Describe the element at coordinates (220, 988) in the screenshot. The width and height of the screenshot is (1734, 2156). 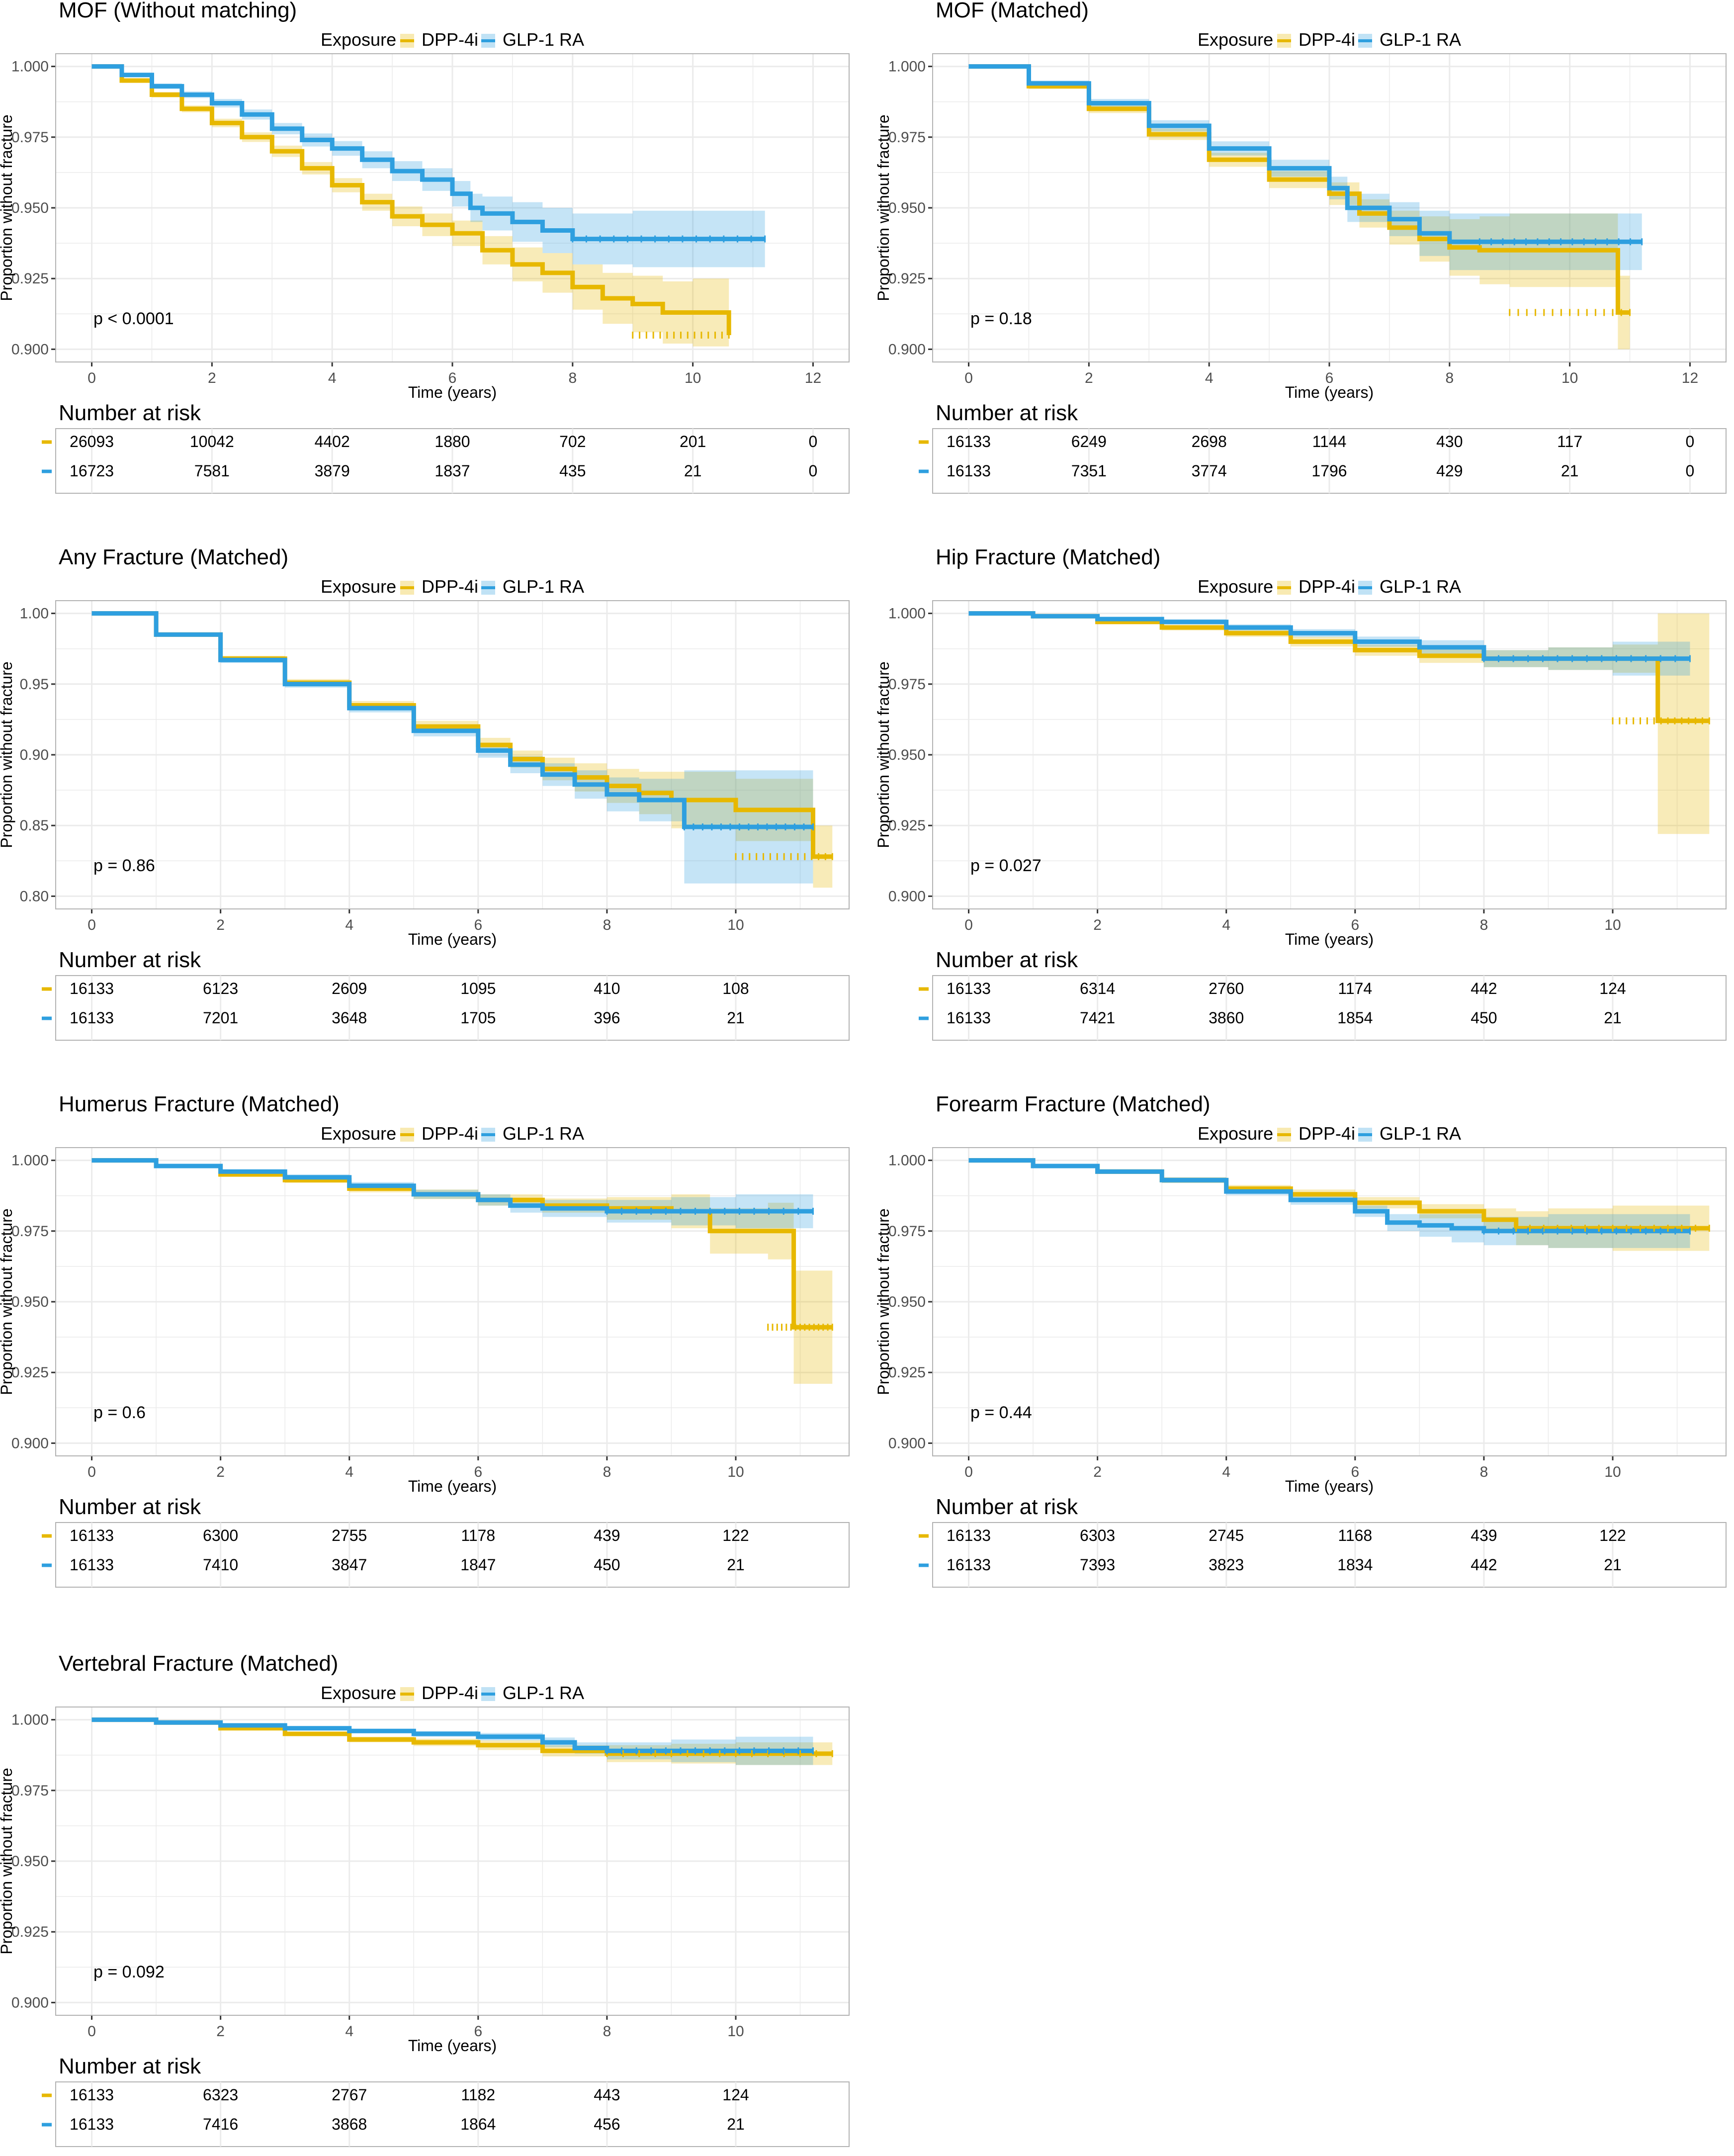
I see `dpp-risk-count: 6123` at that location.